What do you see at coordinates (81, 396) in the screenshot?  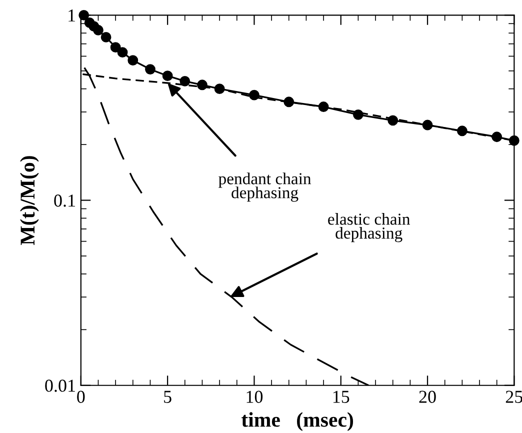 I see `x-tick-label: 0` at bounding box center [81, 396].